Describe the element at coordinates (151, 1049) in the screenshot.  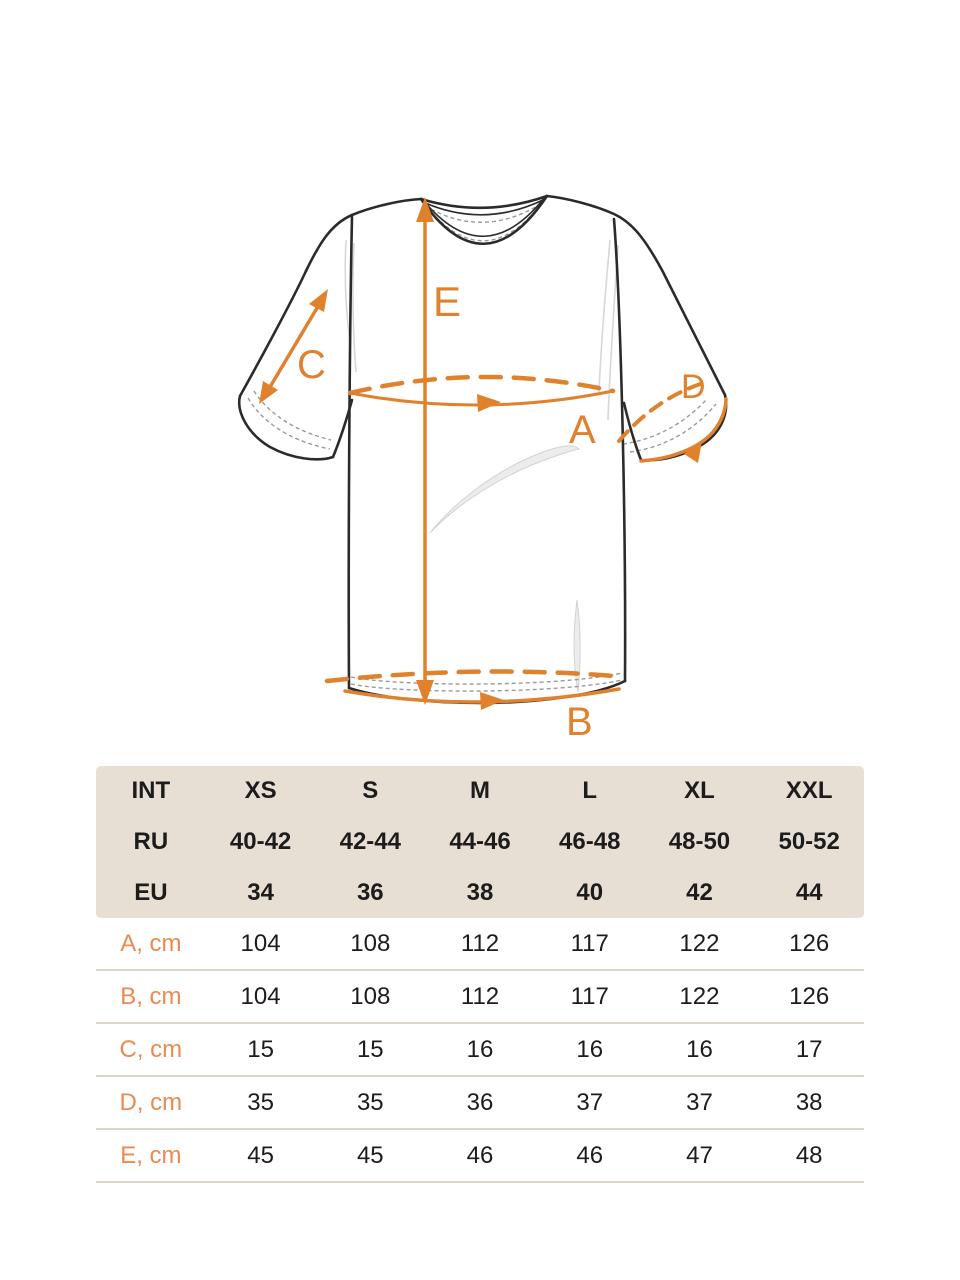
I see `row-label: C, cm` at that location.